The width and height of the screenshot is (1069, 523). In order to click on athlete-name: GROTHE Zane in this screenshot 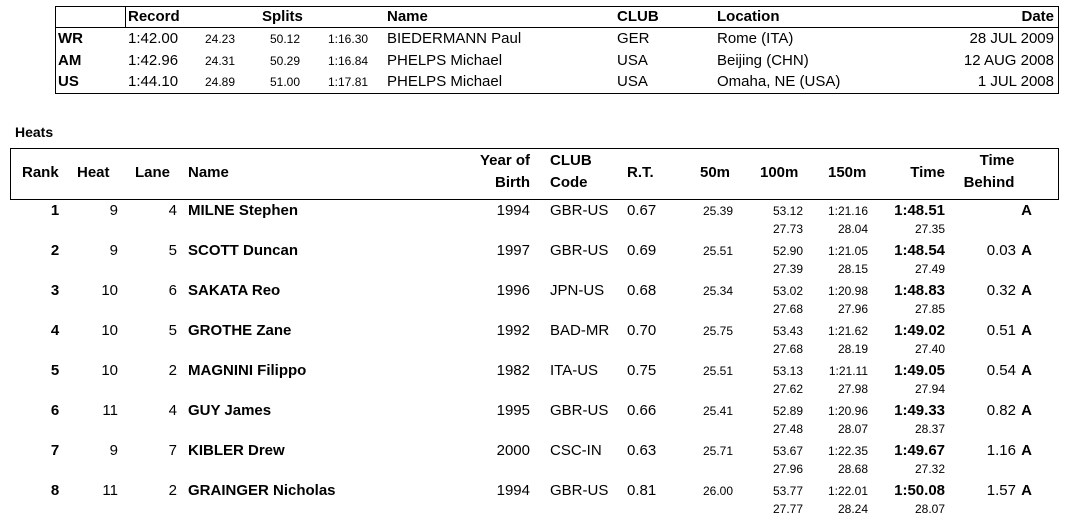, I will do `click(240, 330)`.